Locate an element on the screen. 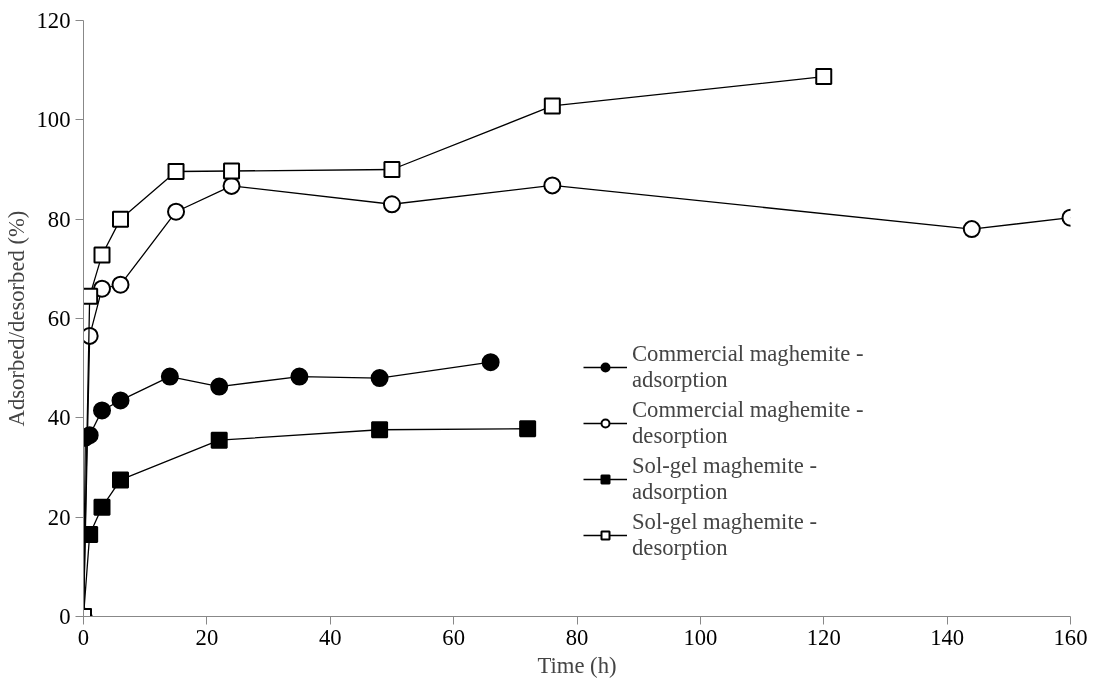 The width and height of the screenshot is (1112, 691). y-tick-label: 60 is located at coordinates (59, 318).